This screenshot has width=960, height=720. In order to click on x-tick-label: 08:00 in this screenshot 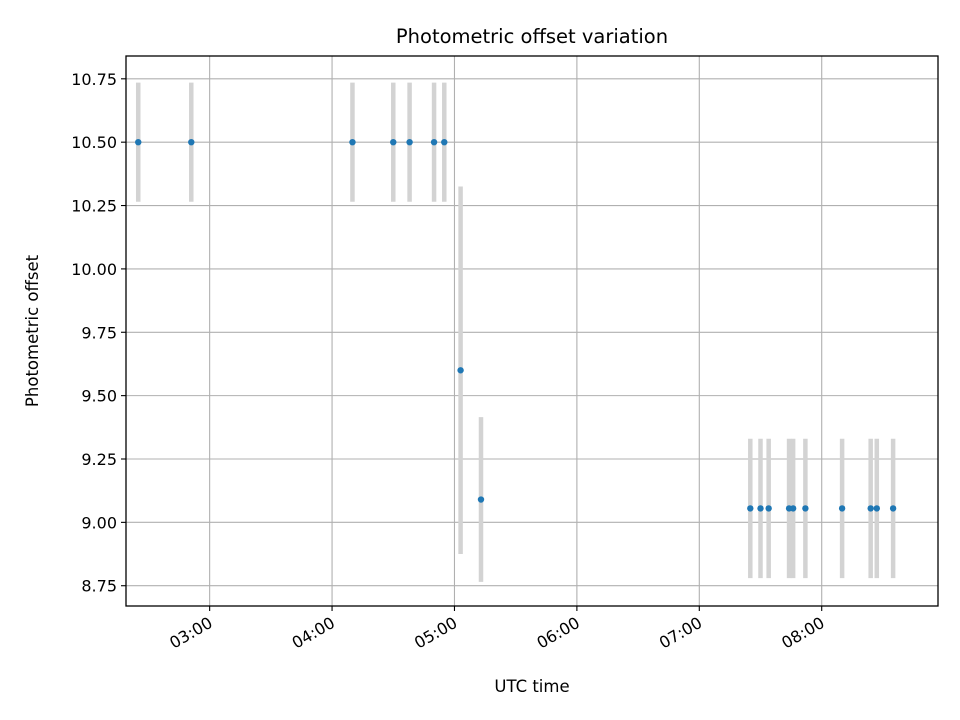, I will do `click(802, 633)`.